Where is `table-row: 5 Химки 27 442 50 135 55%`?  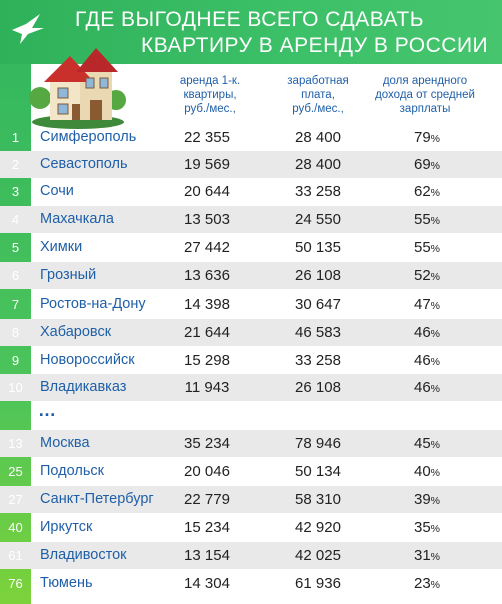
table-row: 5 Химки 27 442 50 135 55% is located at coordinates (251, 247).